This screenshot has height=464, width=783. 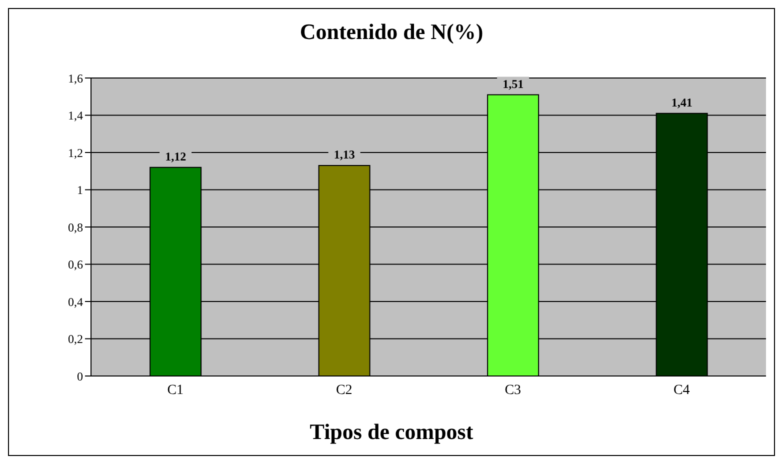 I want to click on y-tick-label: 1, so click(x=80, y=190).